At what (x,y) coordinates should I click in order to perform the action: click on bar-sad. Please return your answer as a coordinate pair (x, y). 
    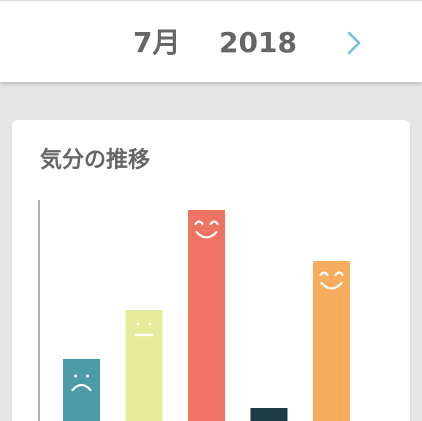
    Looking at the image, I should click on (81, 390).